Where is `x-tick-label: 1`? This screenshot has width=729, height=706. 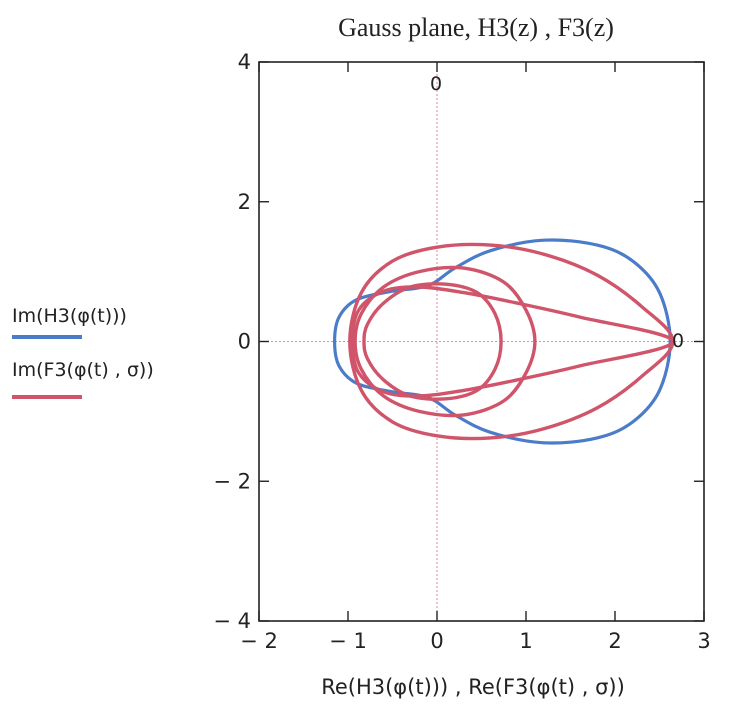
x-tick-label: 1 is located at coordinates (525, 641).